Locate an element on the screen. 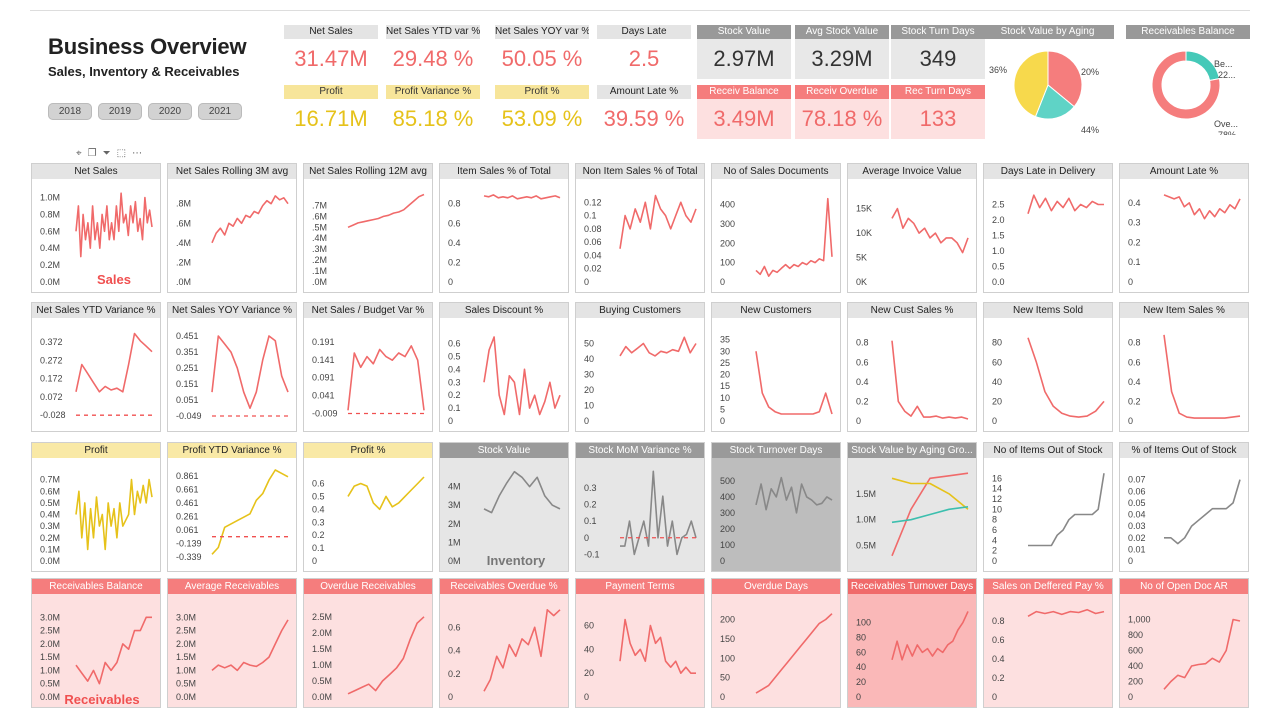  kpi-card-stock-turn-days: Stock Turn Days 349 is located at coordinates (938, 52).